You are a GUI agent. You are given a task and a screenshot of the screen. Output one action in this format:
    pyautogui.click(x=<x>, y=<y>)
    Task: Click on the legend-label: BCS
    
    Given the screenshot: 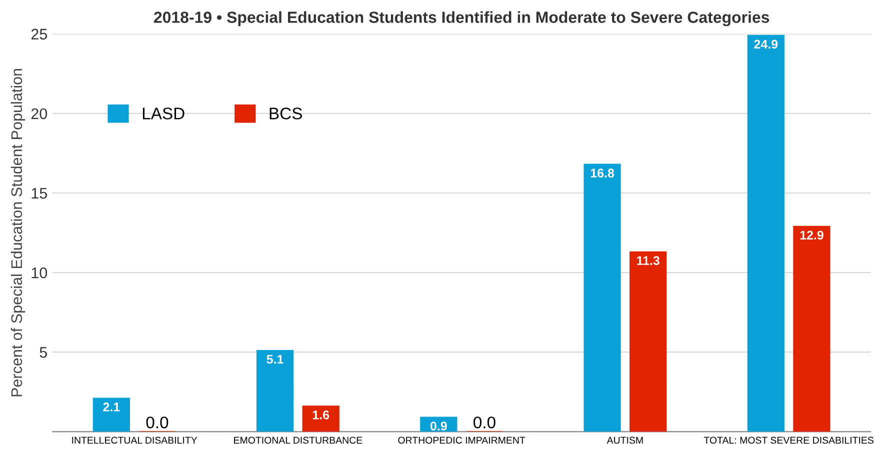 What is the action you would take?
    pyautogui.click(x=286, y=114)
    